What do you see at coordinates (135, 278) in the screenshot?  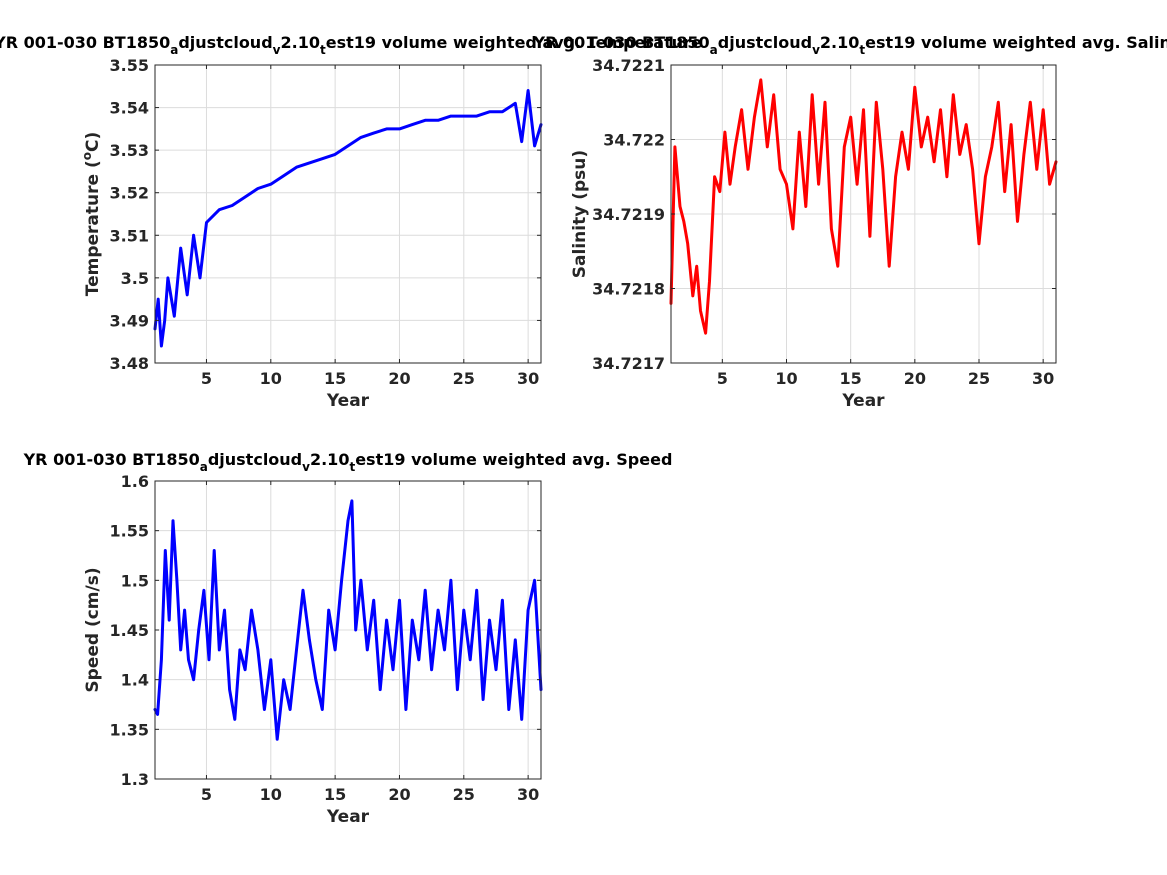 I see `temp-y-tick-label: 3.5` at bounding box center [135, 278].